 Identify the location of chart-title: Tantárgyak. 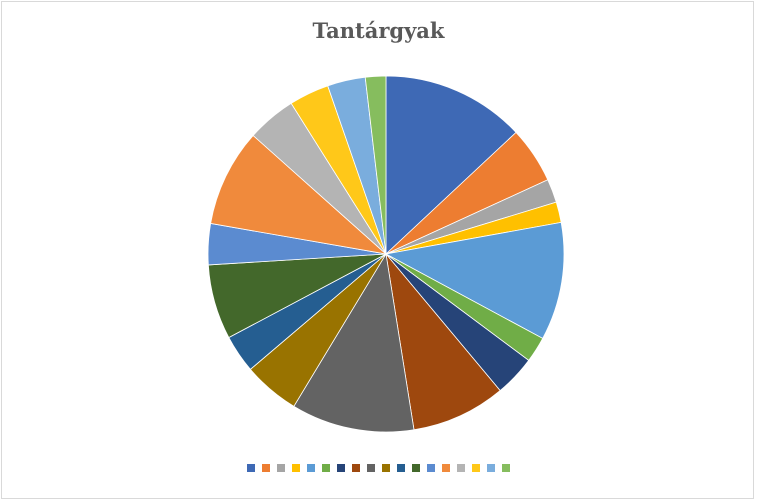
(378, 30).